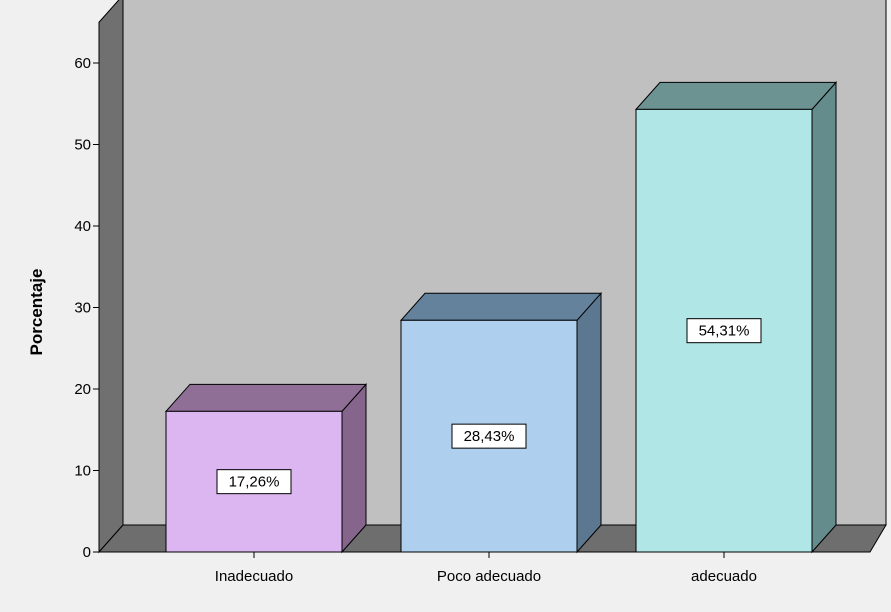 This screenshot has width=891, height=612. I want to click on y-tick-label: 10, so click(82, 471).